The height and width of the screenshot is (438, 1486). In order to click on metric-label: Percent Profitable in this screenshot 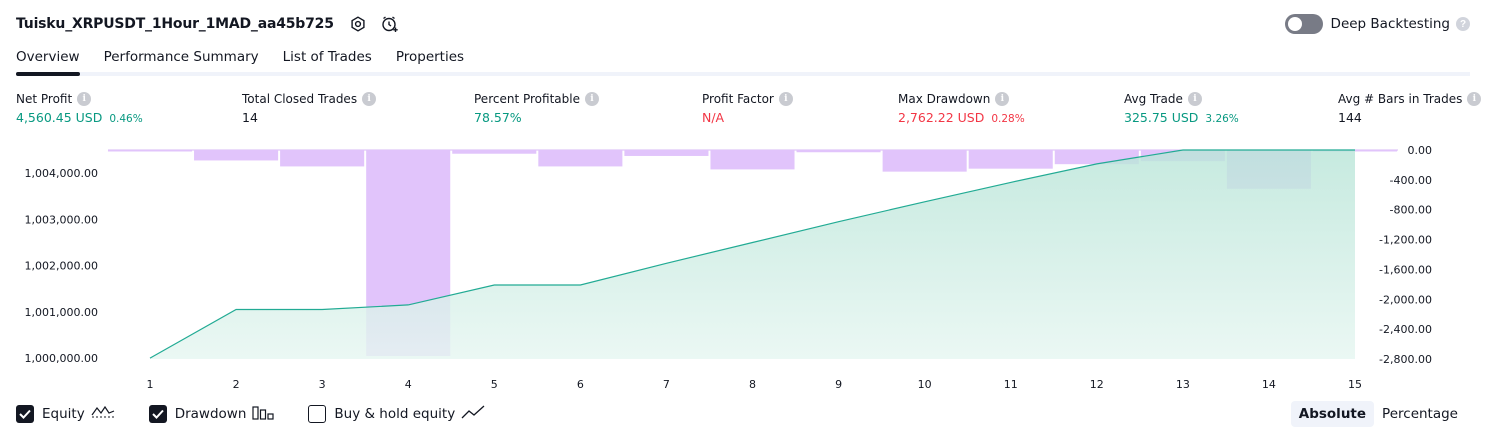, I will do `click(527, 99)`.